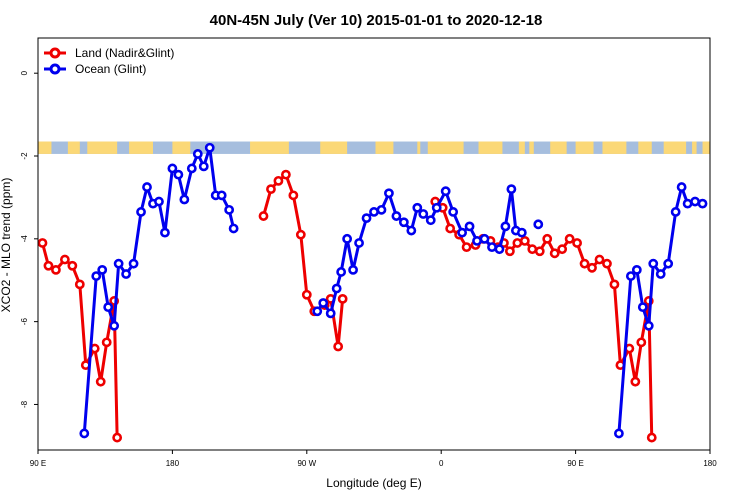  What do you see at coordinates (24, 156) in the screenshot?
I see `y-tick-label: -2` at bounding box center [24, 156].